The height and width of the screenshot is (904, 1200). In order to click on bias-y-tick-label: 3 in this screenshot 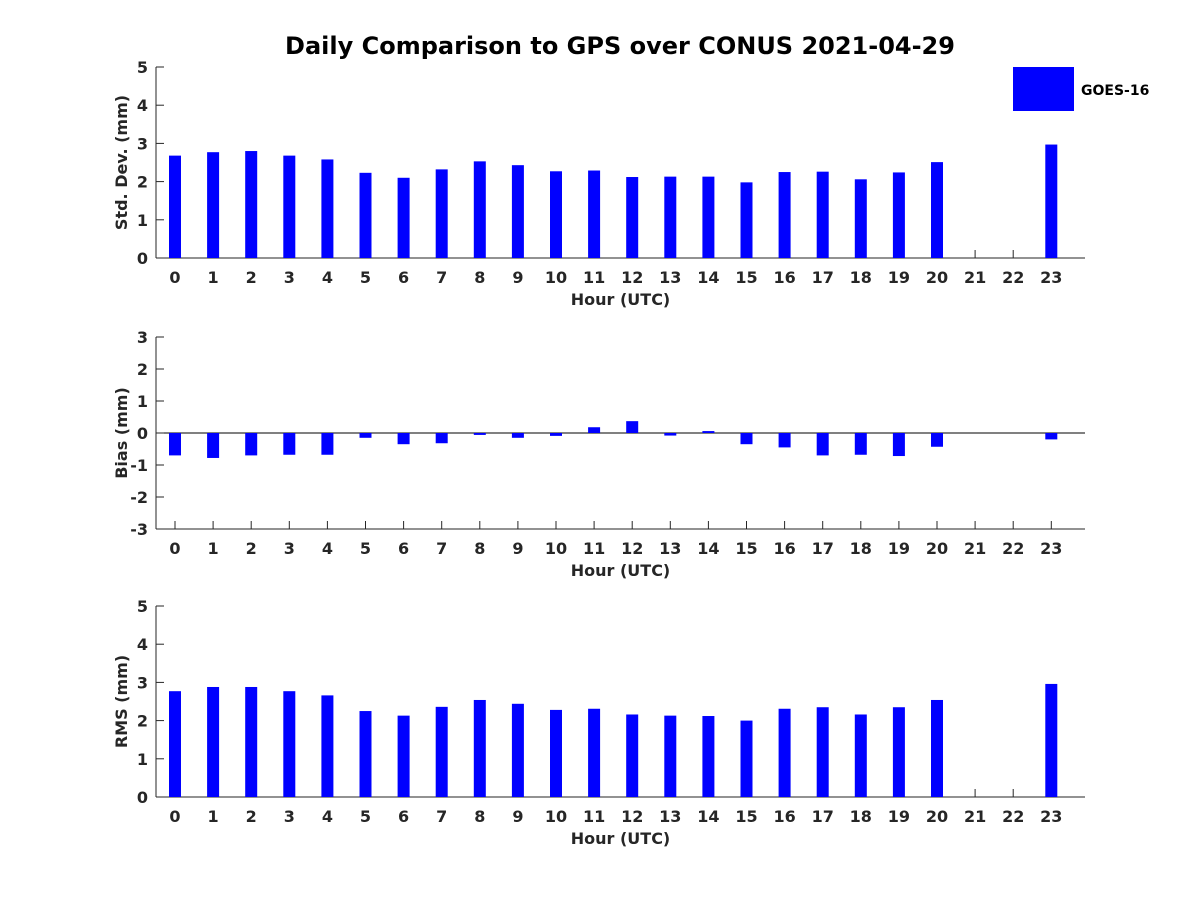, I will do `click(142, 337)`.